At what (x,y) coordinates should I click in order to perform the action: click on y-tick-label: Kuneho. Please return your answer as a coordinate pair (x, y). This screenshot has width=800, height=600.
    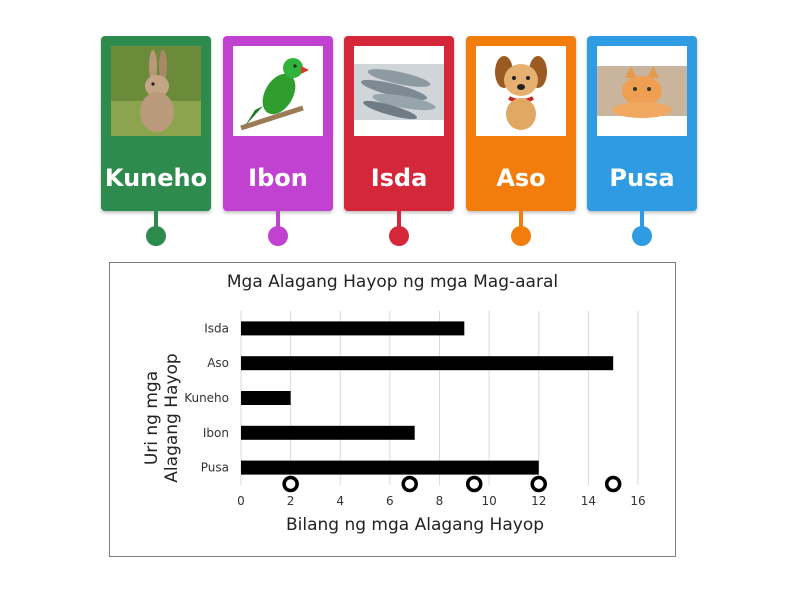
    Looking at the image, I should click on (206, 398).